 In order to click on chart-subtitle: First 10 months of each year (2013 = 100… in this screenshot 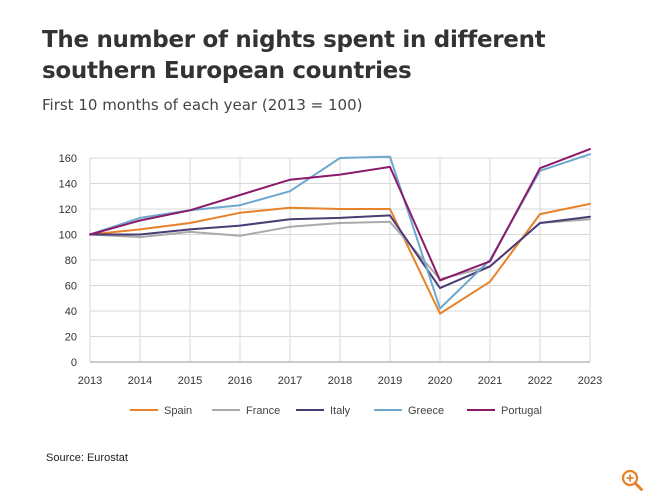, I will do `click(202, 105)`.